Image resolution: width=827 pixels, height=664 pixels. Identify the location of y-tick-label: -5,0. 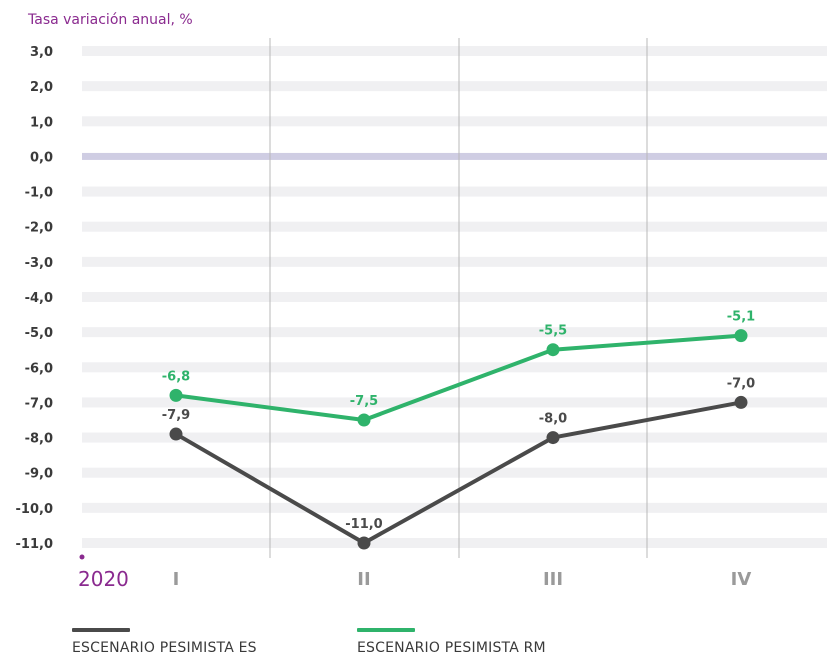
(39, 333).